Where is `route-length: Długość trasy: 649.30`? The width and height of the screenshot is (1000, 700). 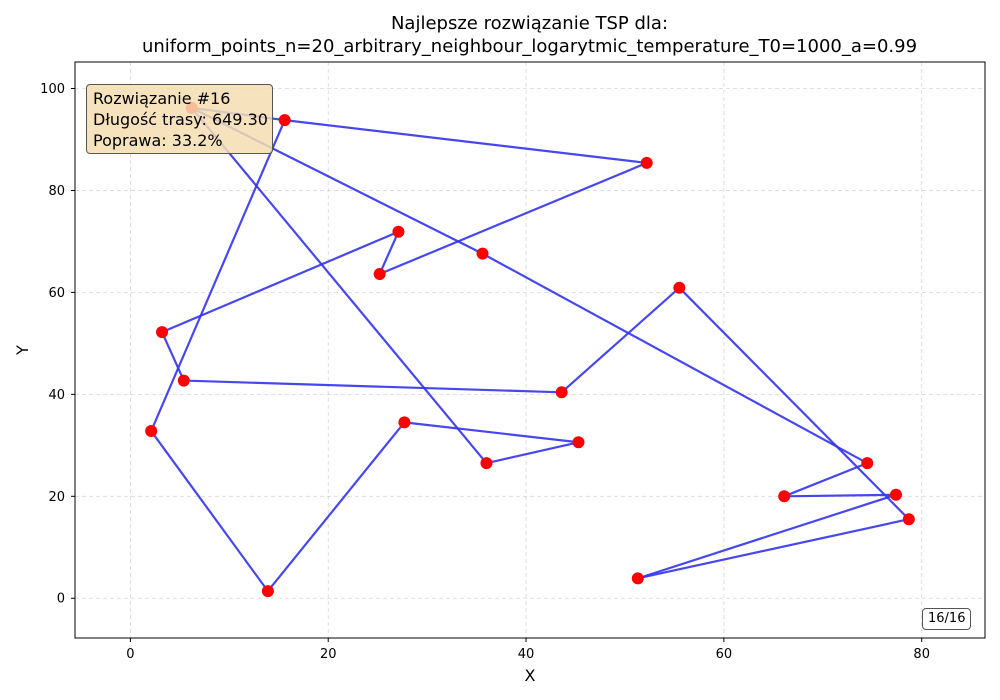
route-length: Długość trasy: 649.30 is located at coordinates (180, 119).